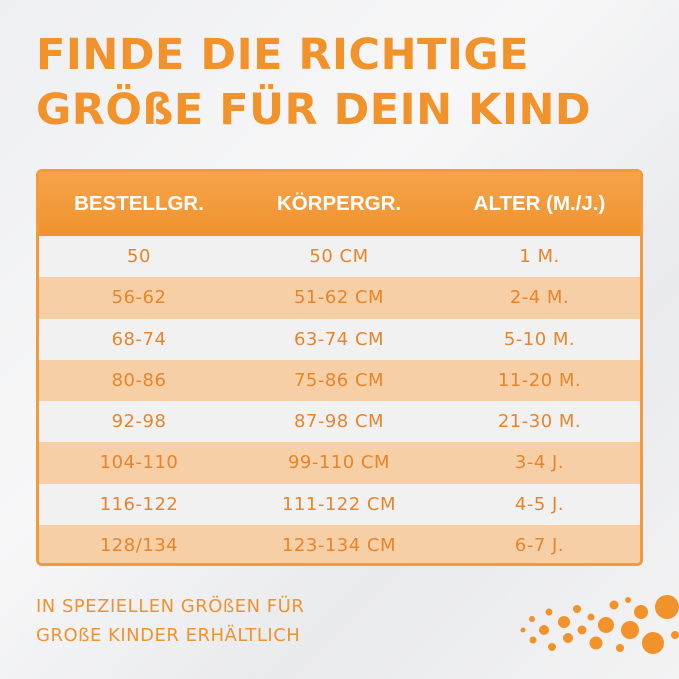 The width and height of the screenshot is (679, 679). What do you see at coordinates (139, 257) in the screenshot?
I see `cell-order-size: 50` at bounding box center [139, 257].